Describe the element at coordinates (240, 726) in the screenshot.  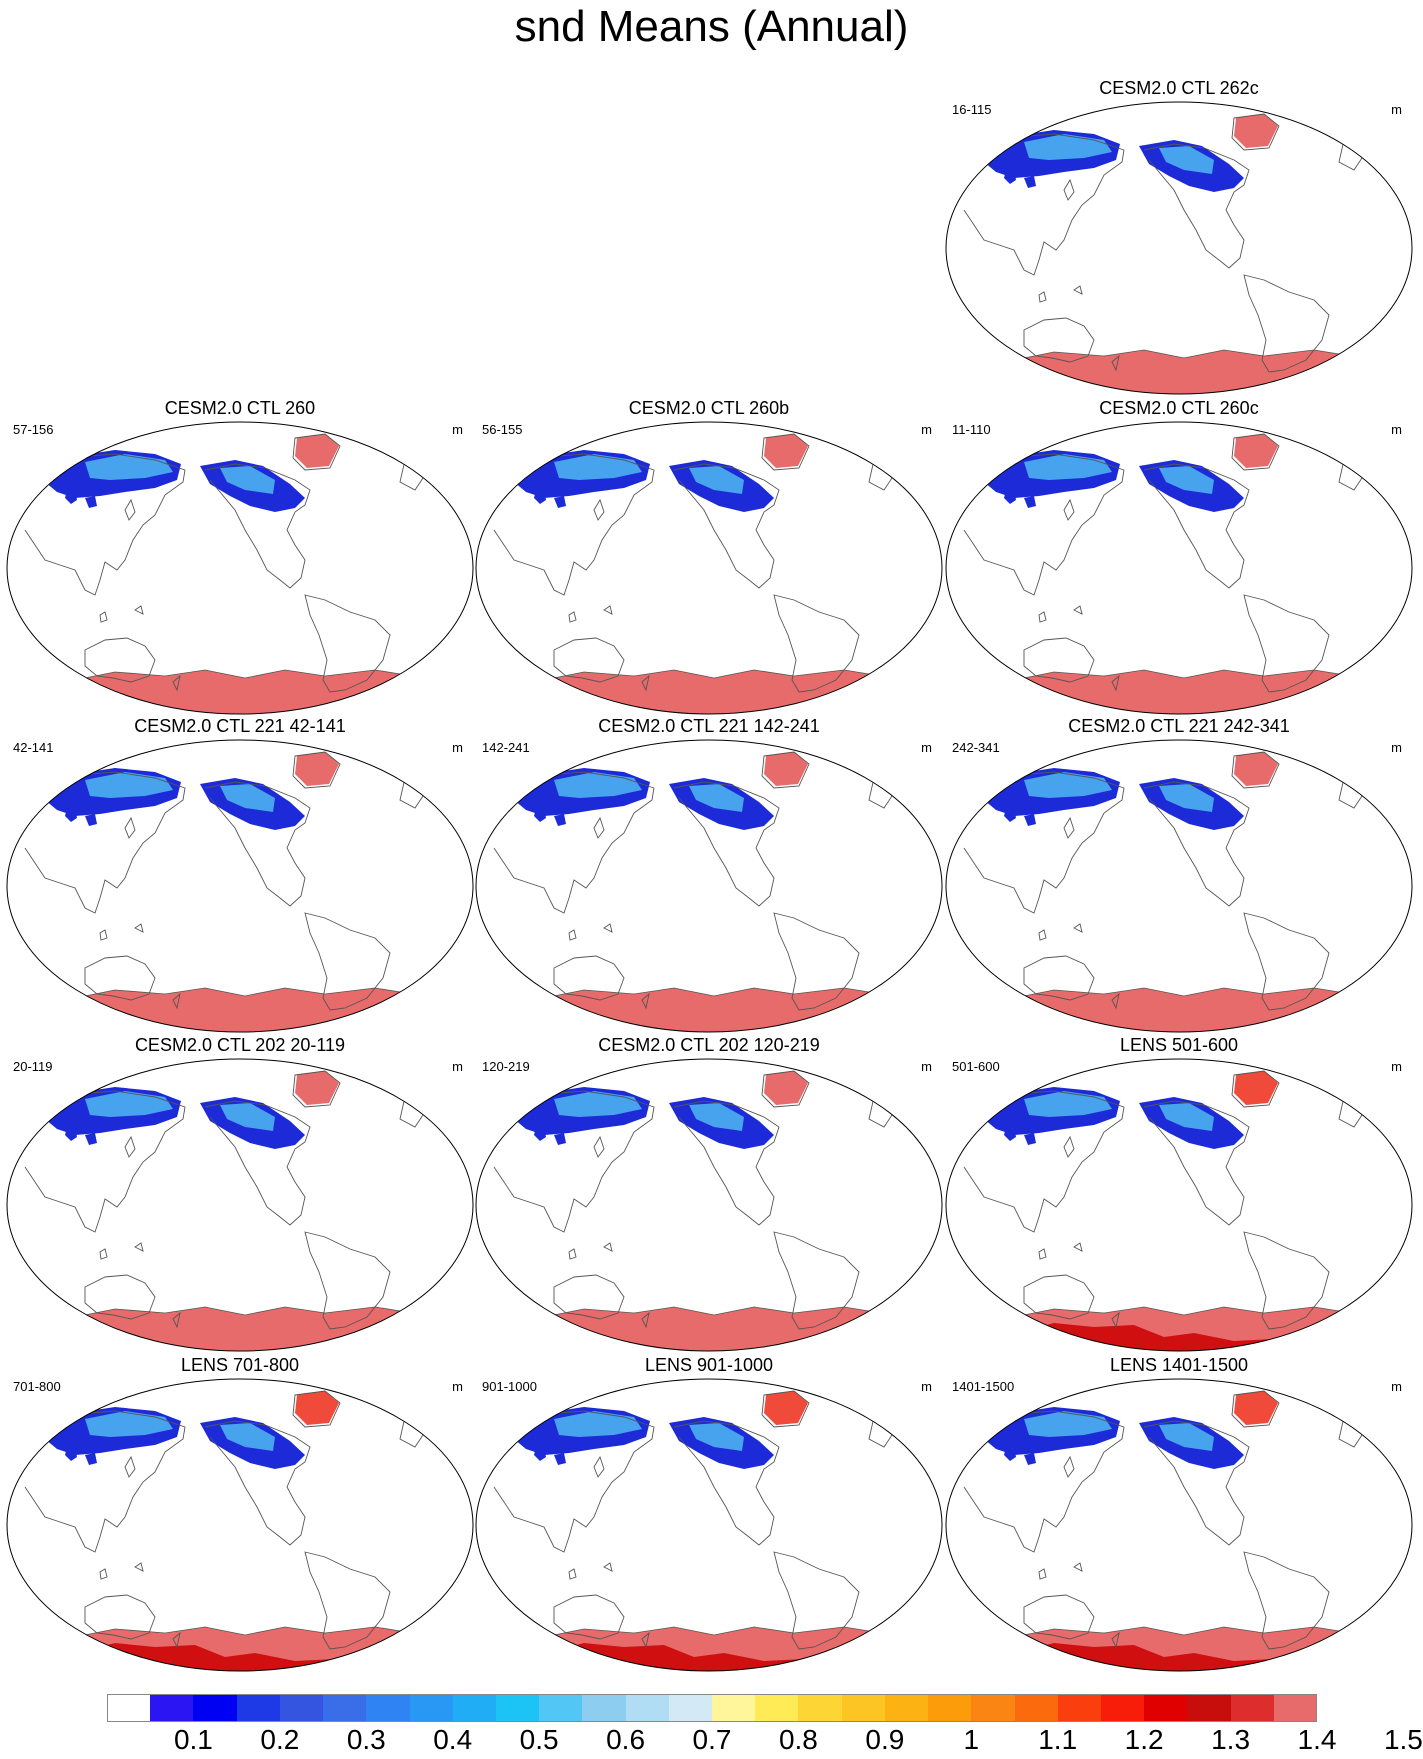
I see `panel-title: CESM2.0 CTL 221 42-141` at that location.